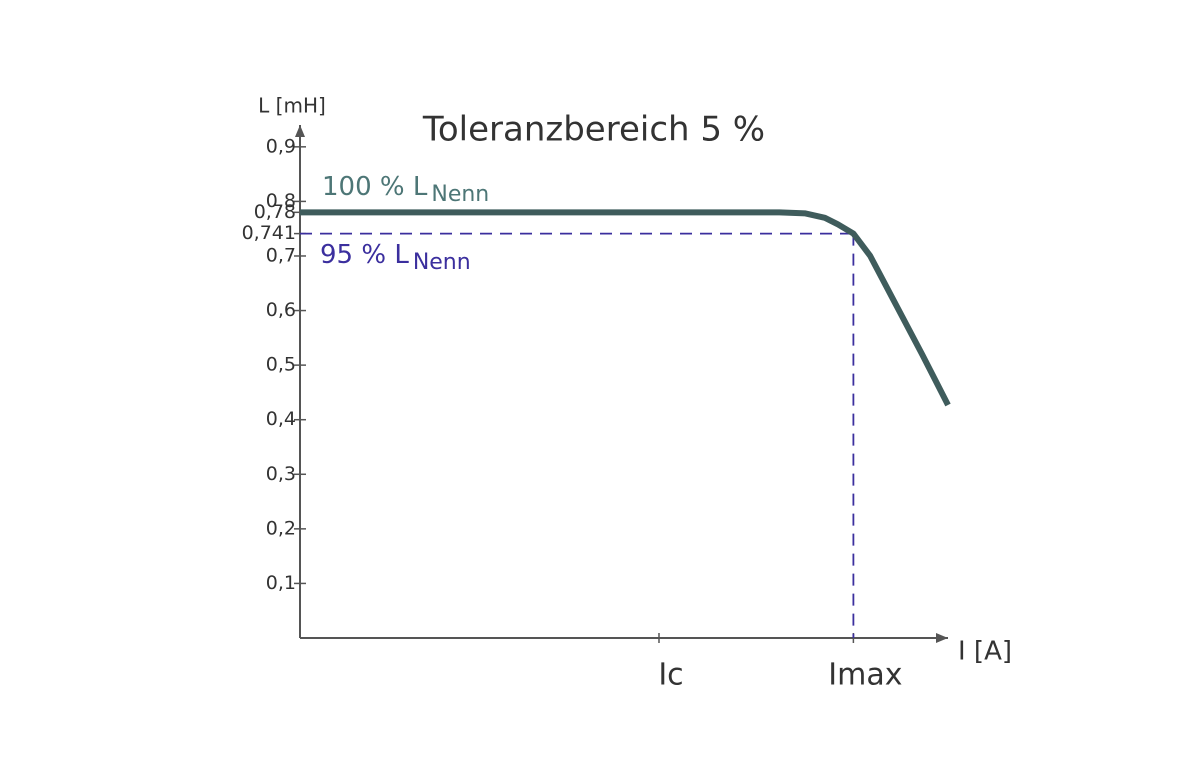 The width and height of the screenshot is (1201, 774). Describe the element at coordinates (281, 419) in the screenshot. I see `y-tick-label: 0,4` at that location.